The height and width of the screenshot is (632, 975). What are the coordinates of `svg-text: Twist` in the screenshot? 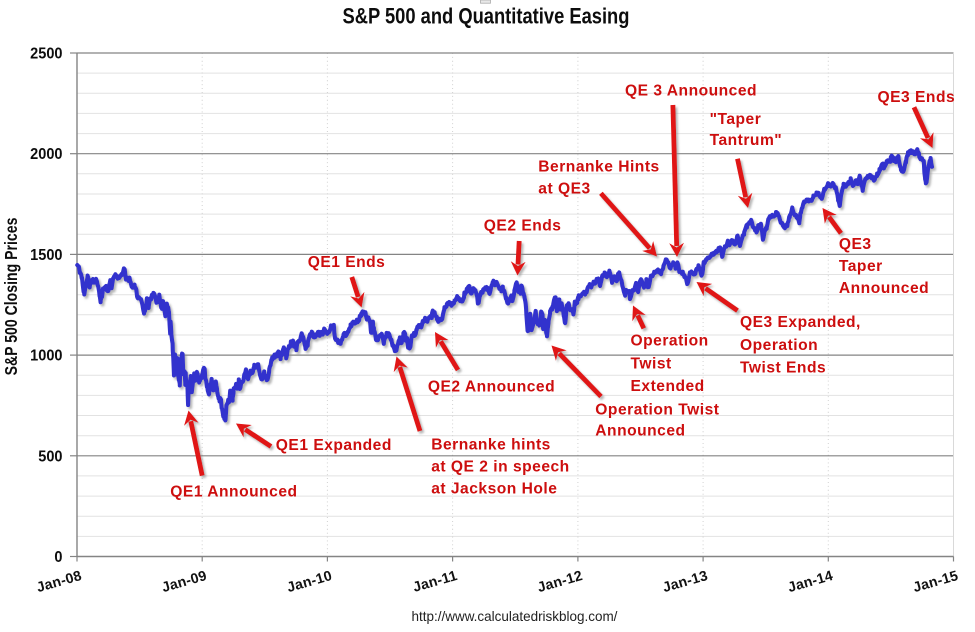 It's located at (651, 363).